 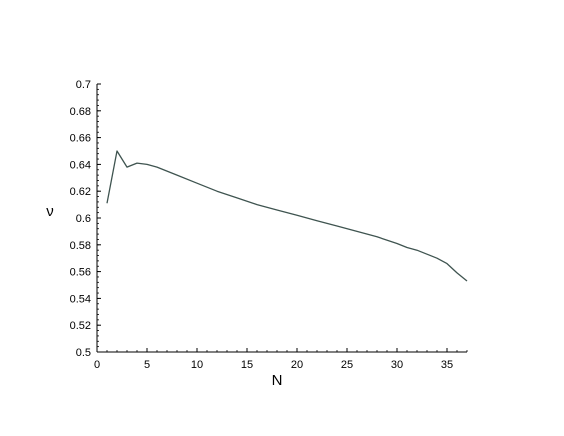 I want to click on y-tick-label: 0.64, so click(x=80, y=165).